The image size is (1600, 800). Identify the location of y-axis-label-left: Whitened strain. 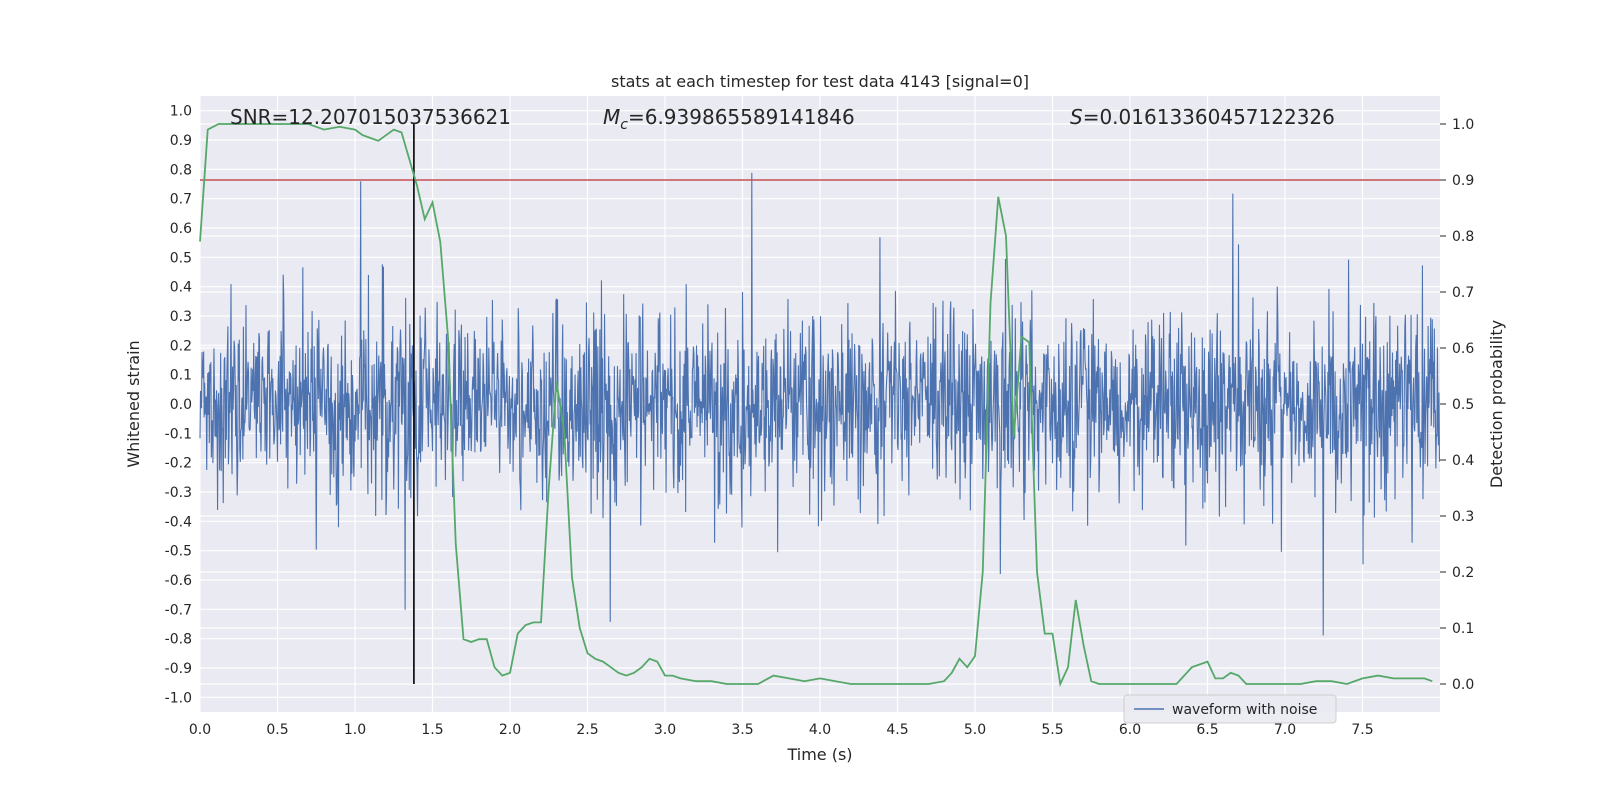
(133, 403).